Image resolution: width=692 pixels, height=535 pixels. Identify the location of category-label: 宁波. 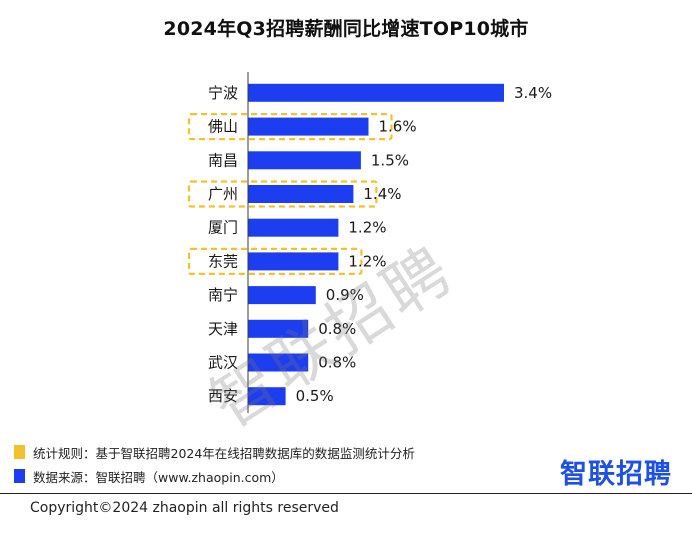
(223, 93).